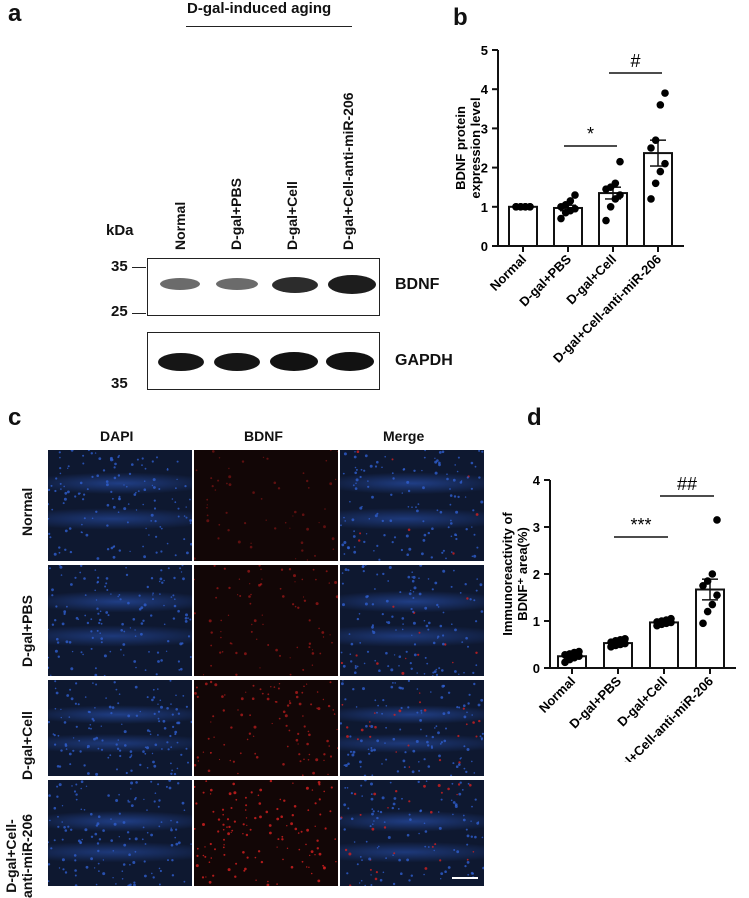 This screenshot has height=898, width=749. Describe the element at coordinates (412, 728) in the screenshot. I see `micrograph-dots` at that location.